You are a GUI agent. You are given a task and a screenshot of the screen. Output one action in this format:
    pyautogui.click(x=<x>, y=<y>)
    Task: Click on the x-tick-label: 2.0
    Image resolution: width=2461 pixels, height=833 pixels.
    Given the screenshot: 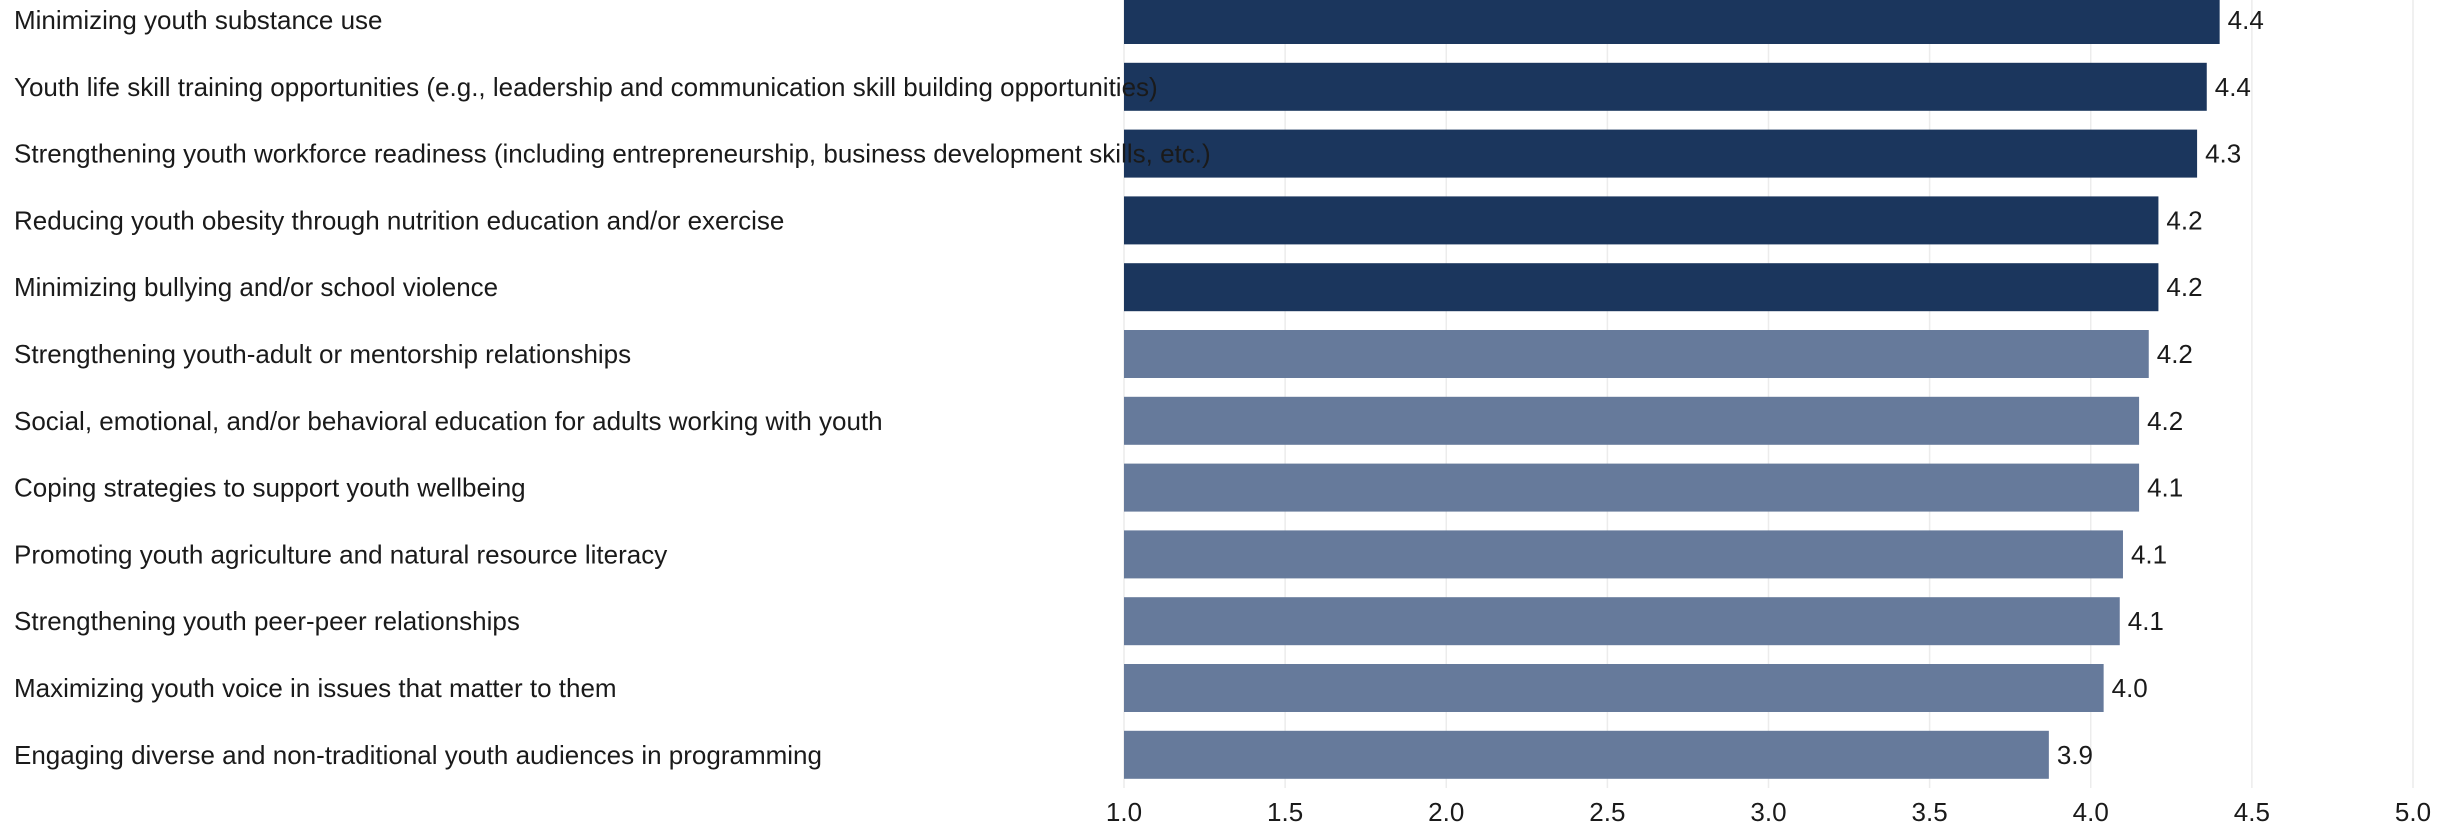 What is the action you would take?
    pyautogui.click(x=1446, y=812)
    